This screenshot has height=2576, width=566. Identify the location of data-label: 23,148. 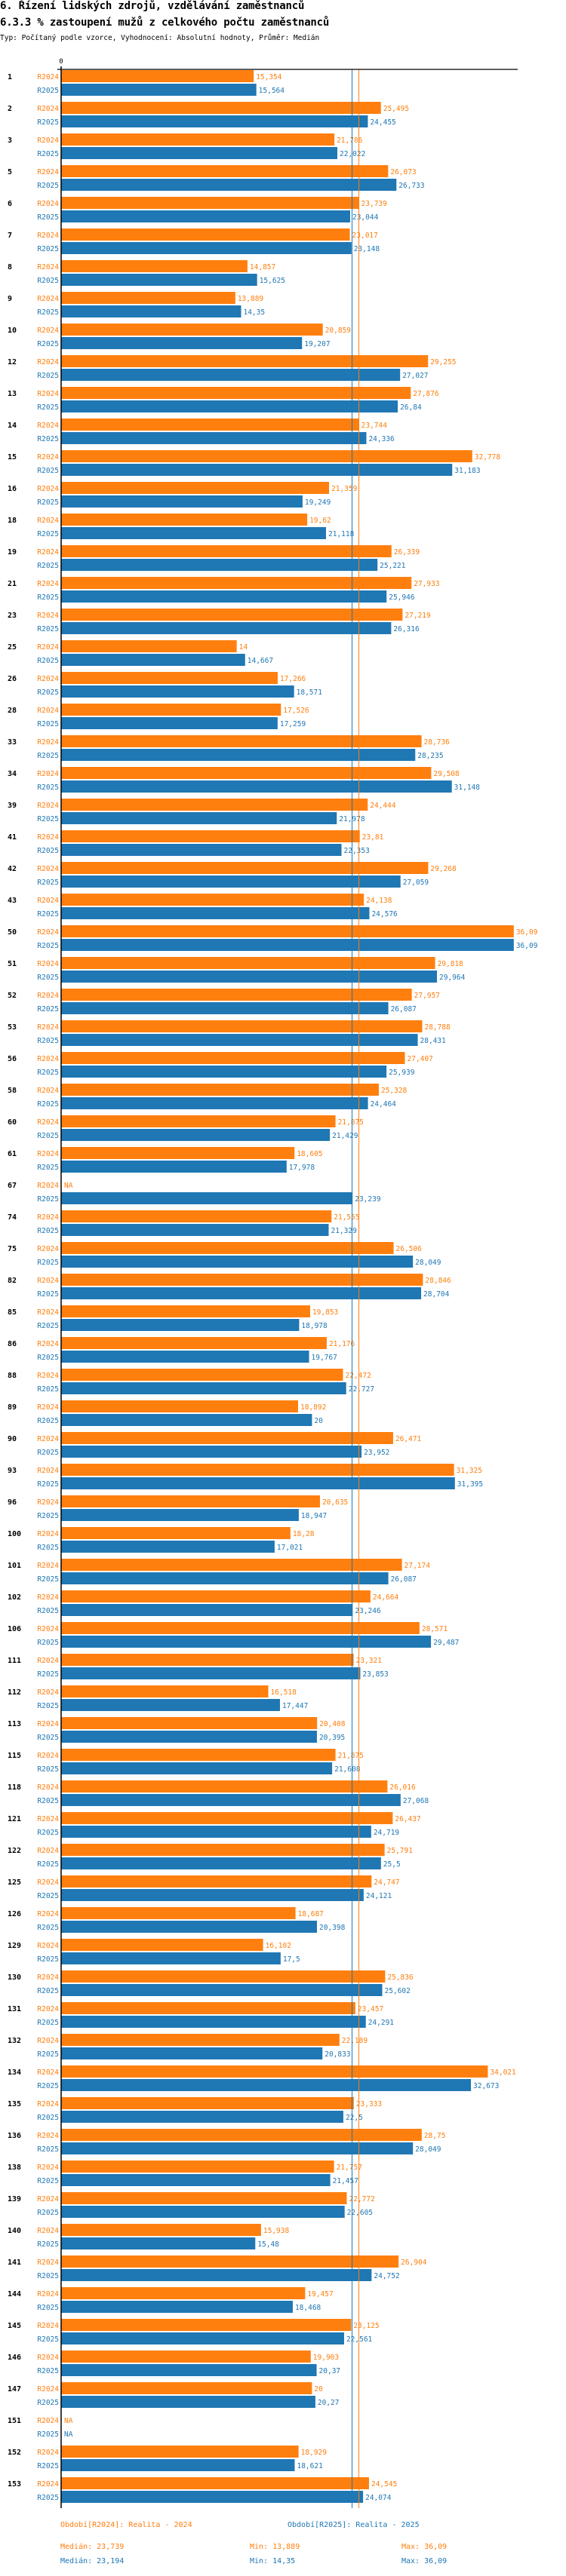
(367, 249).